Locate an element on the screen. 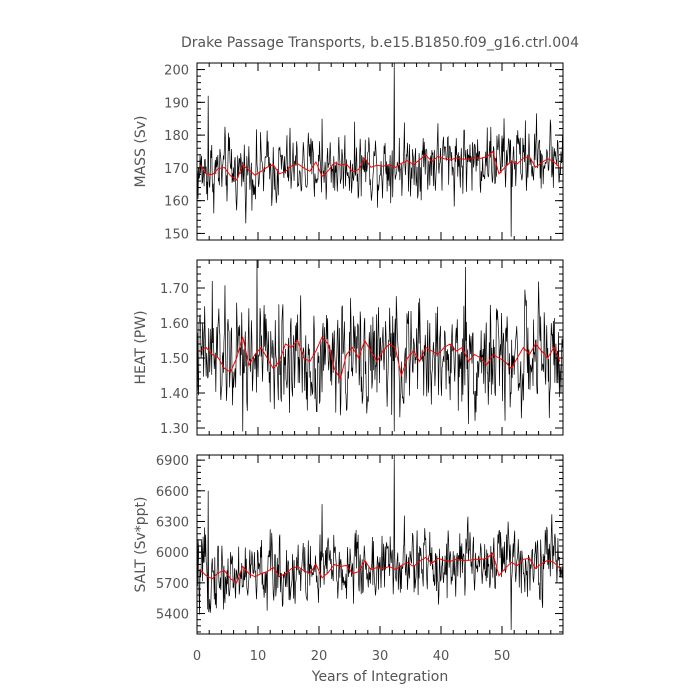  x-tick-label: 40 is located at coordinates (441, 656).